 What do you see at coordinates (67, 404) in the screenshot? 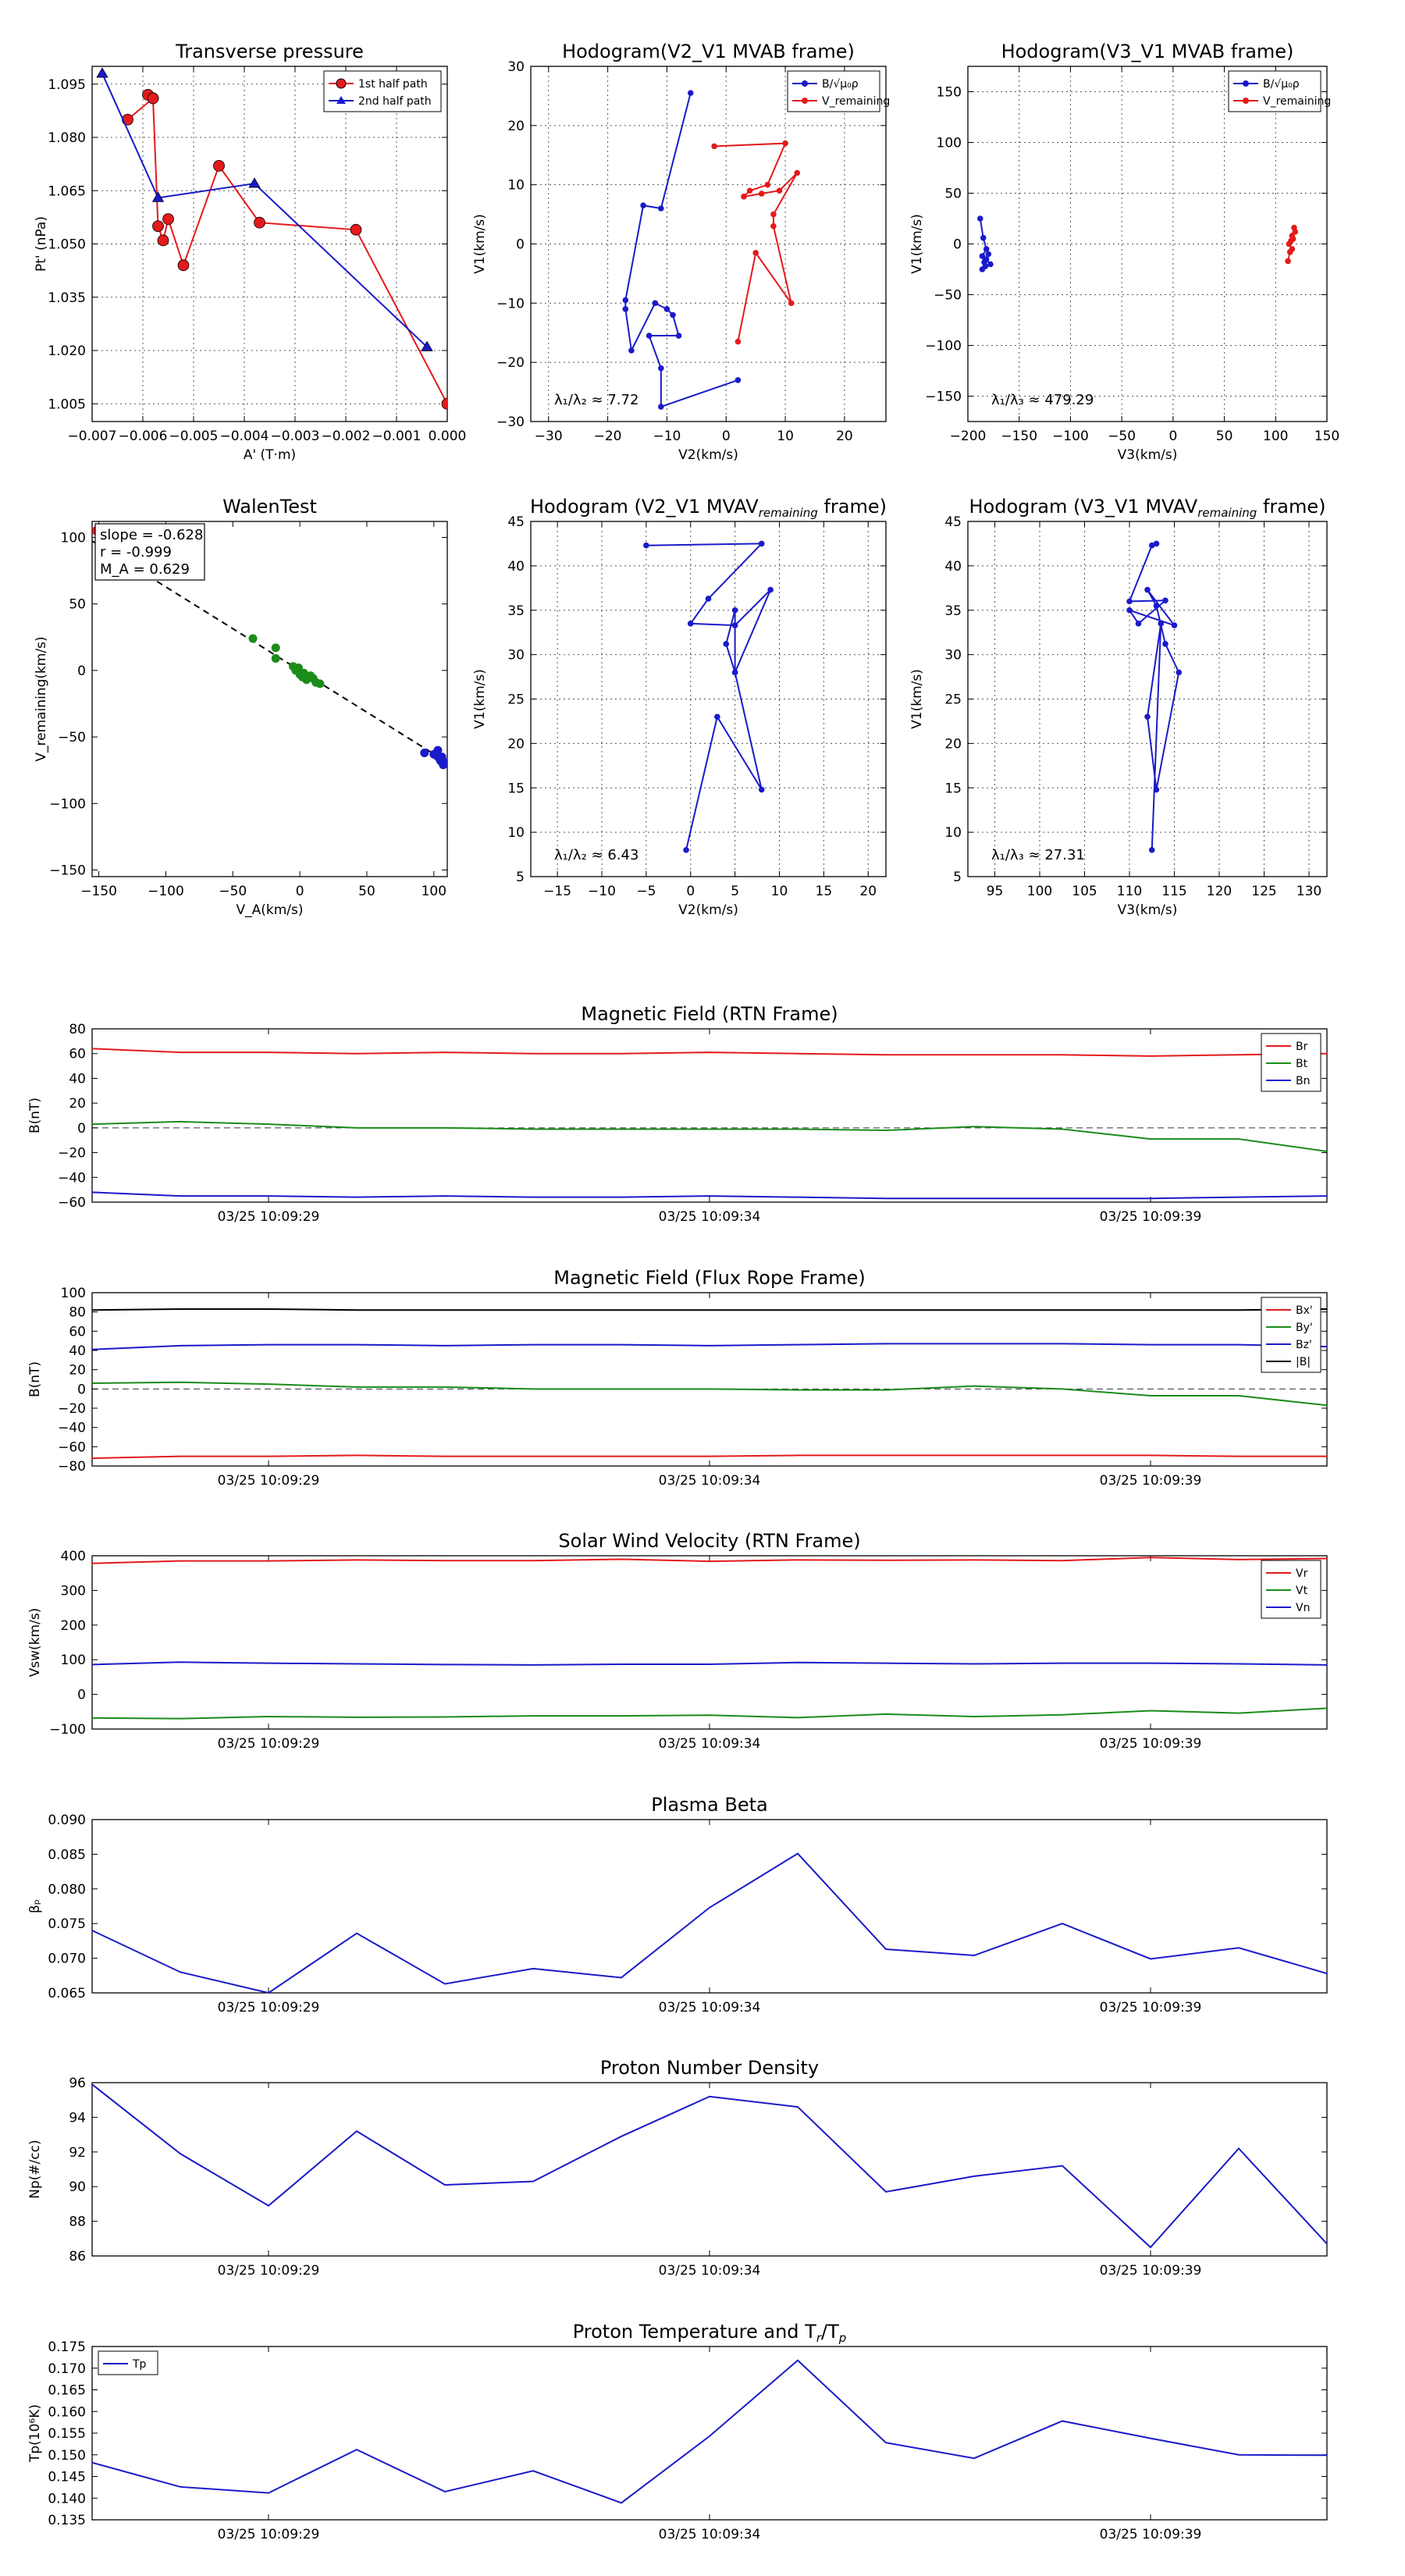
I see `p1-ytick-label: 1.005` at bounding box center [67, 404].